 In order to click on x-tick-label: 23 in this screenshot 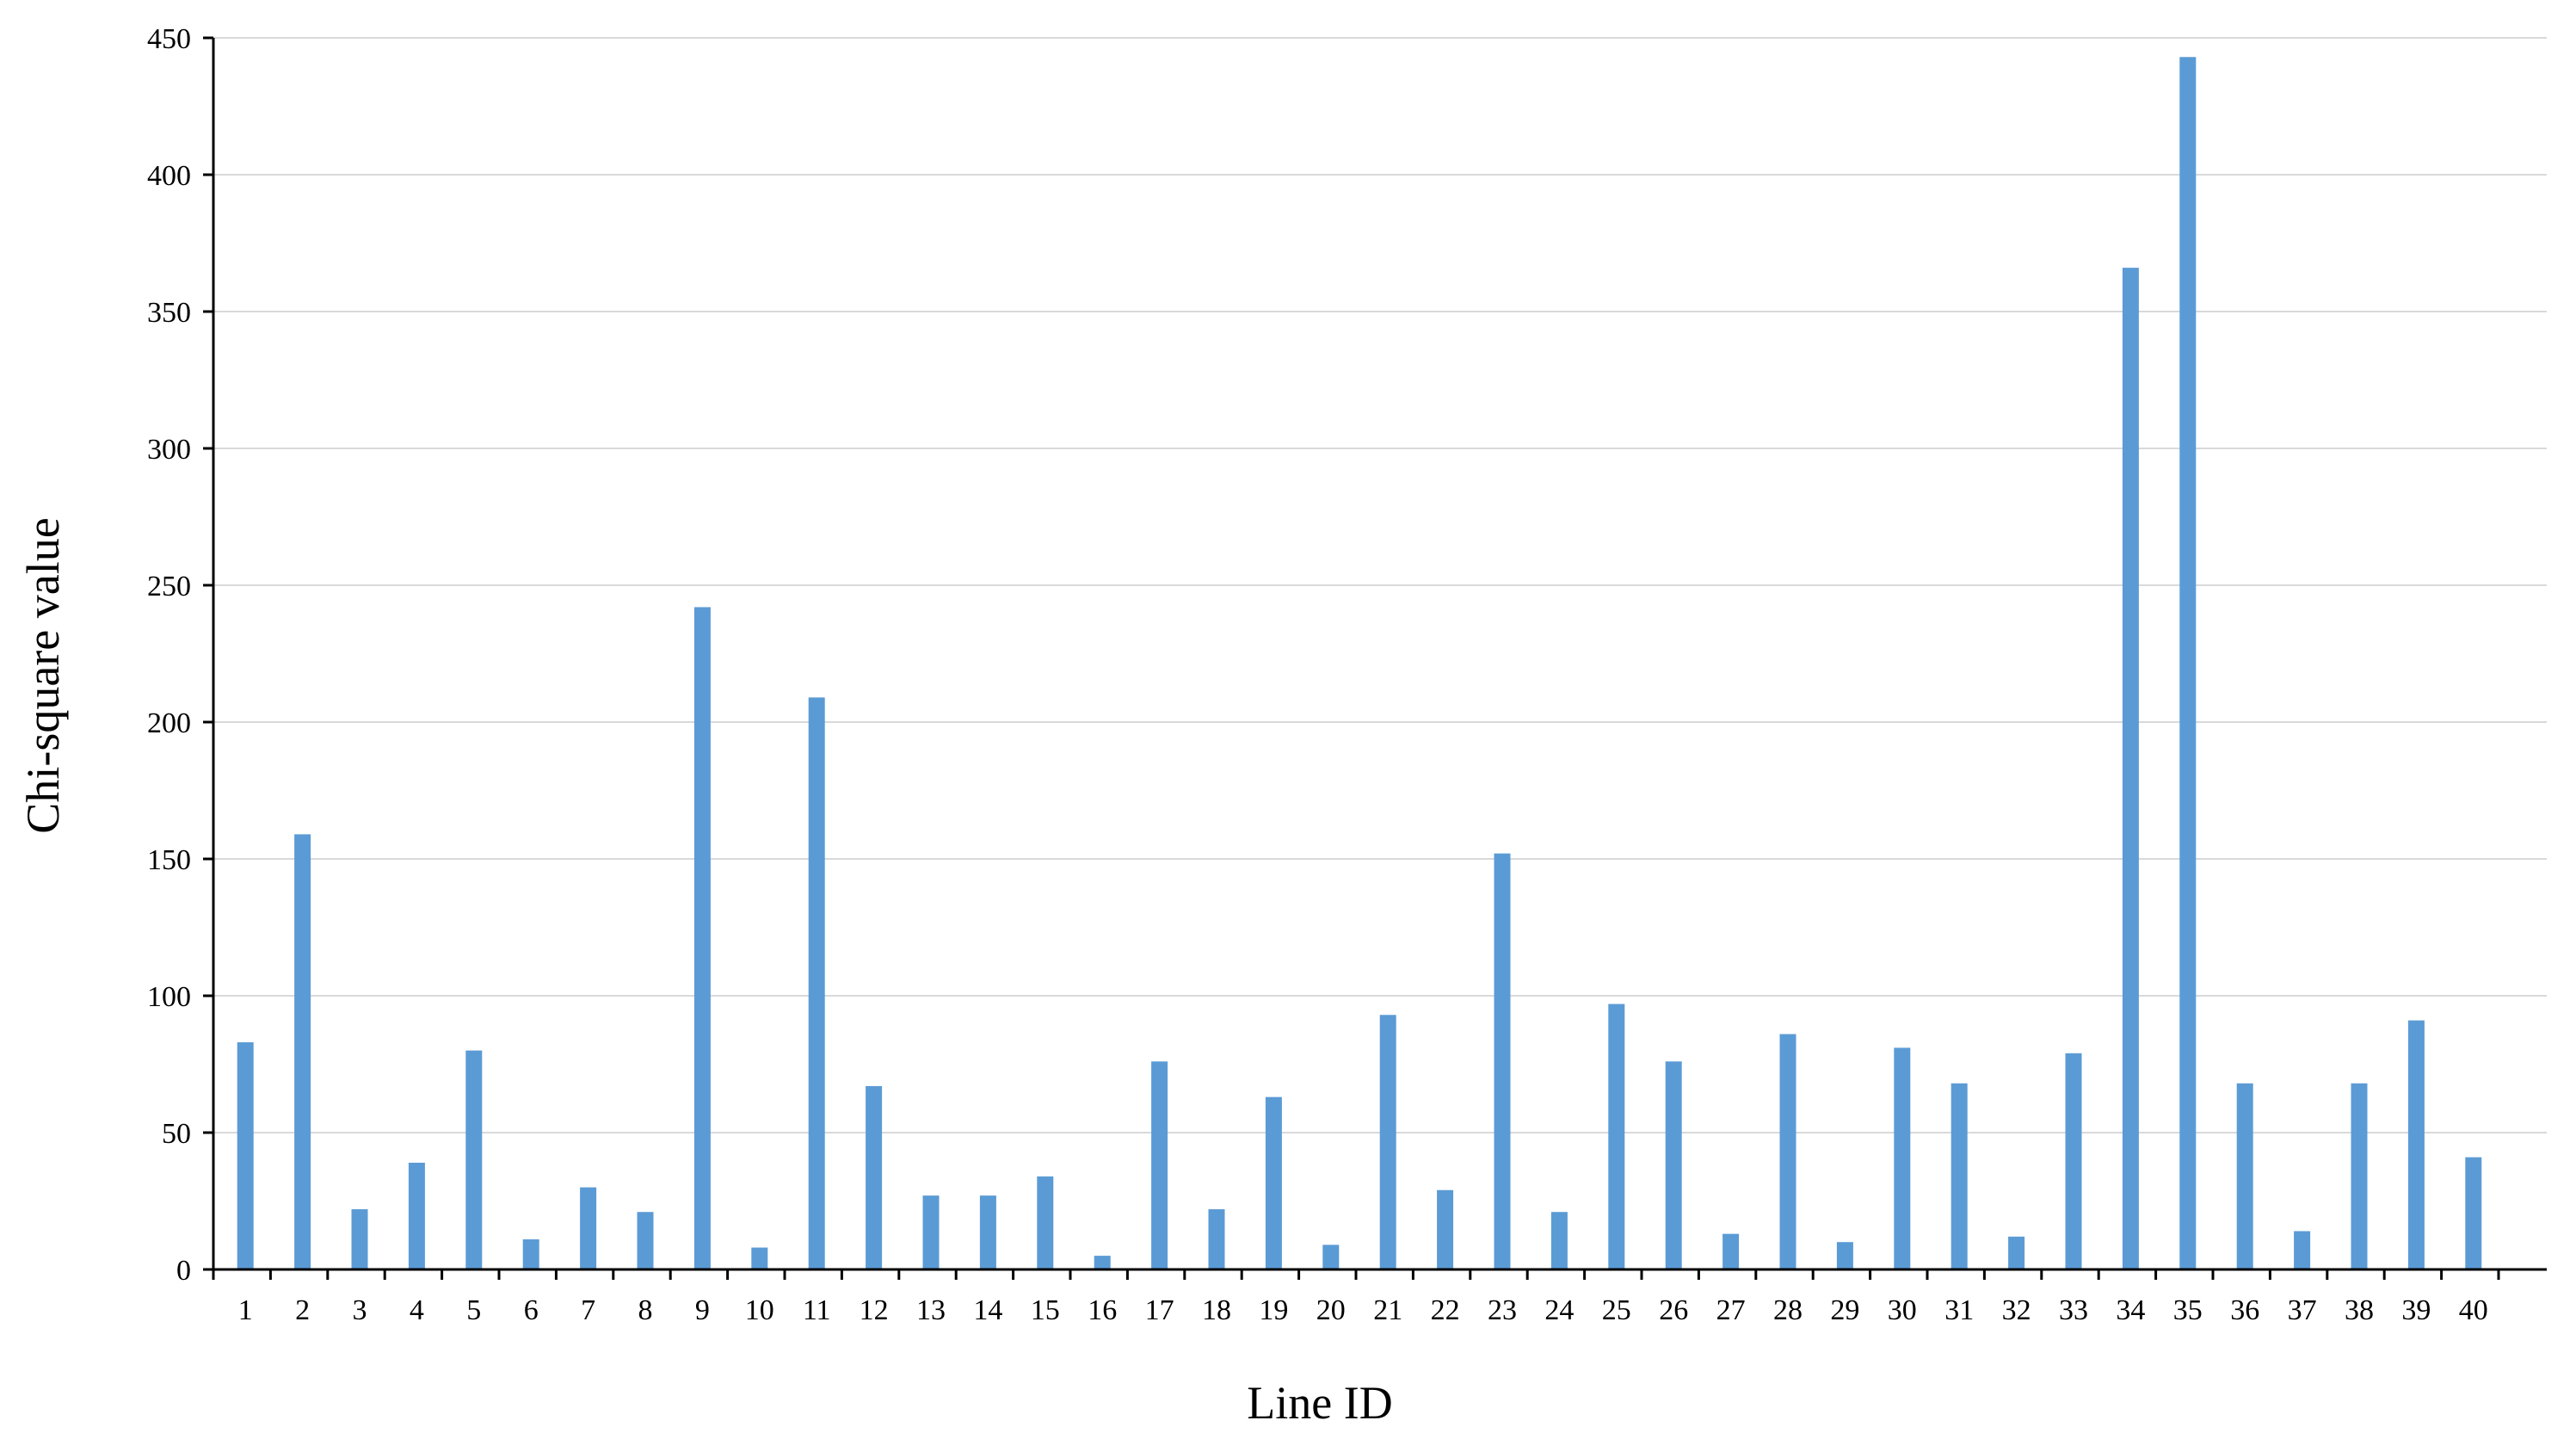, I will do `click(1502, 1310)`.